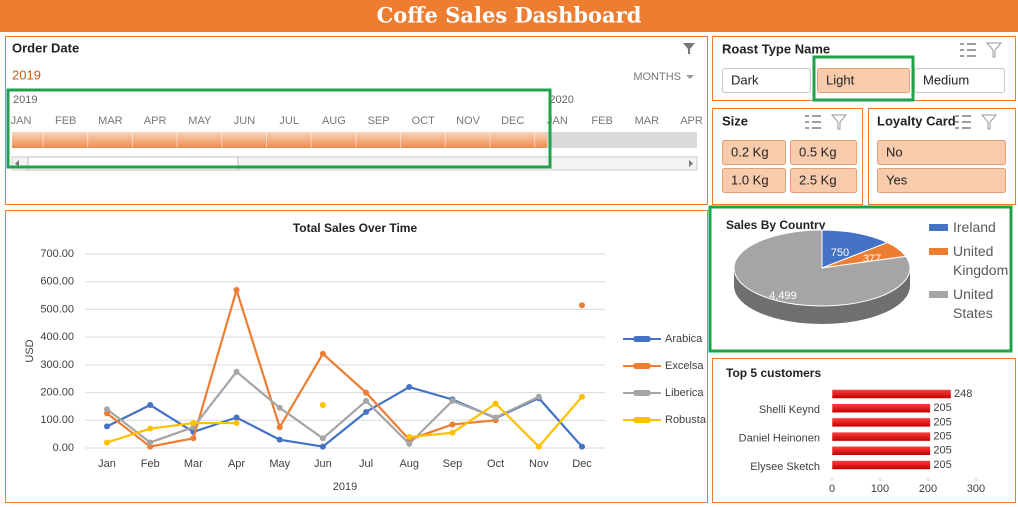 This screenshot has height=507, width=1018. Describe the element at coordinates (894, 151) in the screenshot. I see `slicer-item: No` at that location.